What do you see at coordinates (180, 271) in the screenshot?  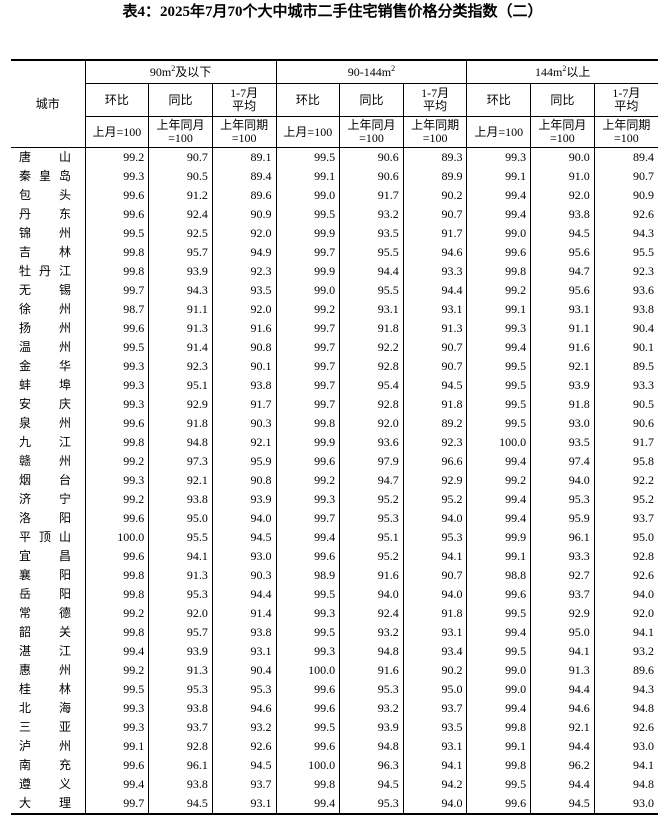 I see `index-value: 93.9` at bounding box center [180, 271].